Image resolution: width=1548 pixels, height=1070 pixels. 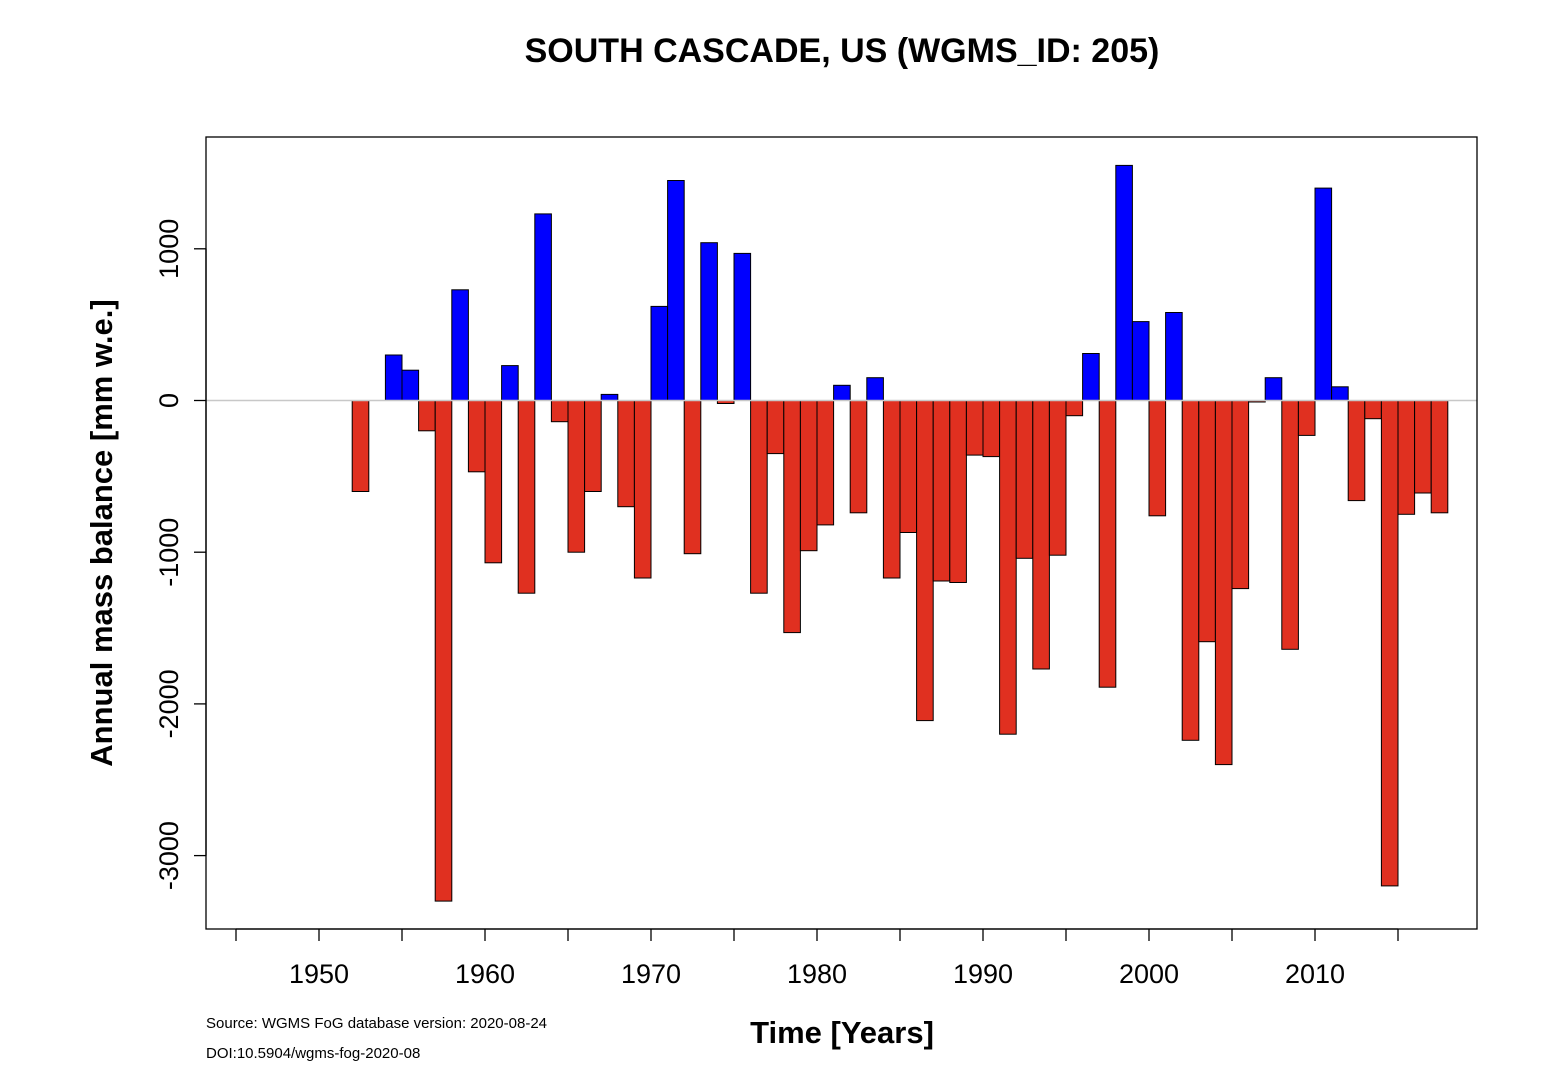 What do you see at coordinates (676, 290) in the screenshot?
I see `bar-1972` at bounding box center [676, 290].